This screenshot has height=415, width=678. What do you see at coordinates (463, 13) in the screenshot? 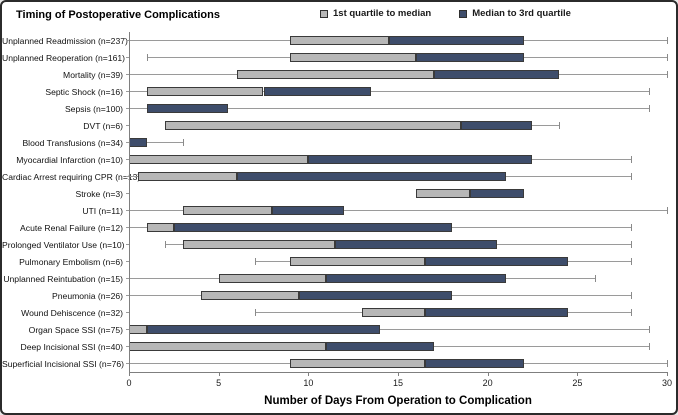
I see `legend-swatch-median-q3-icon` at bounding box center [463, 13].